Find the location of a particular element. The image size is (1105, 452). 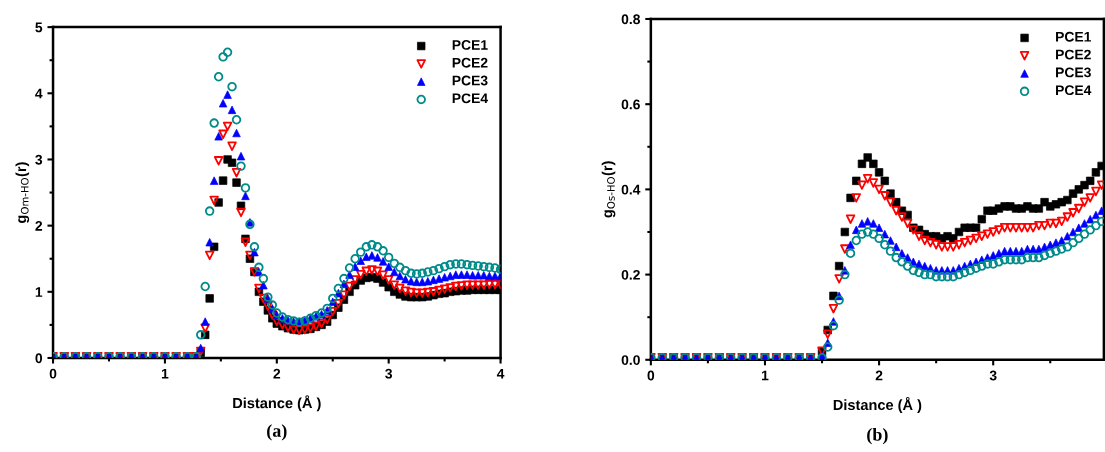

y-tick-label: 4 is located at coordinates (39, 93).